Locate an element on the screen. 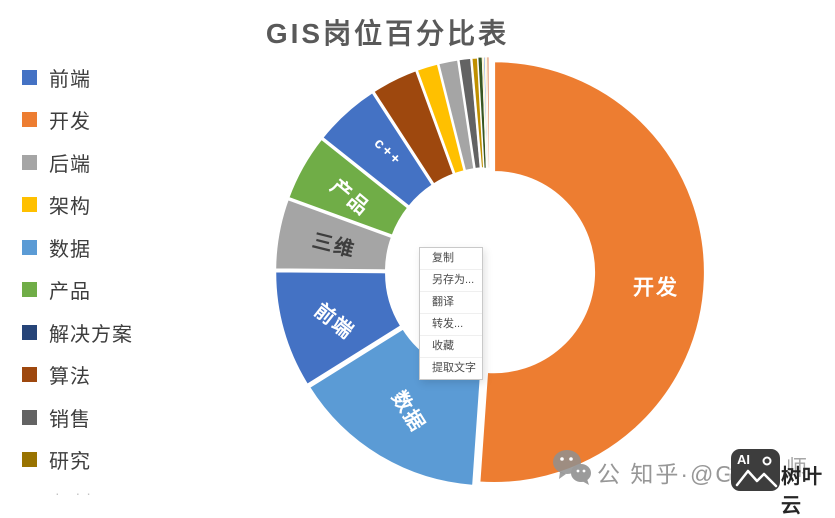 This screenshot has height=518, width=835. pie-slice-前端 is located at coordinates (338, 328).